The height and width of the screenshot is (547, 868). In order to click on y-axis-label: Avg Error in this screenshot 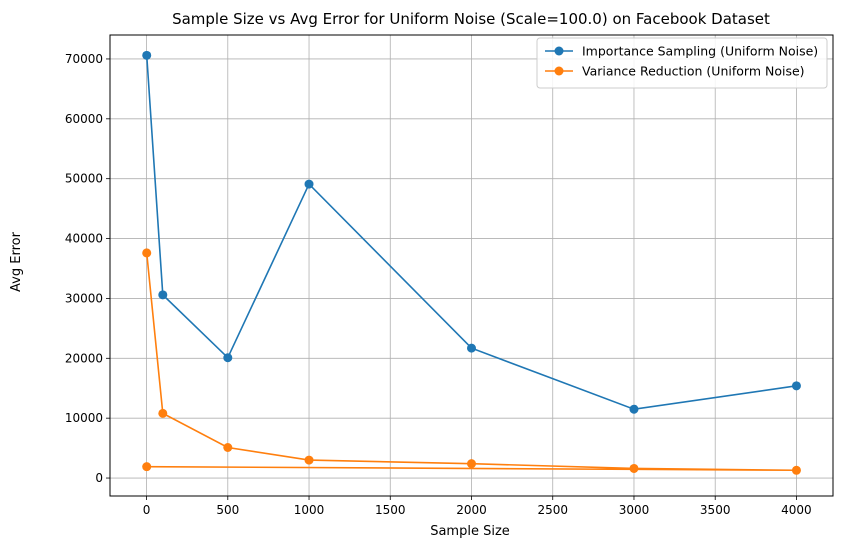, I will do `click(16, 261)`.